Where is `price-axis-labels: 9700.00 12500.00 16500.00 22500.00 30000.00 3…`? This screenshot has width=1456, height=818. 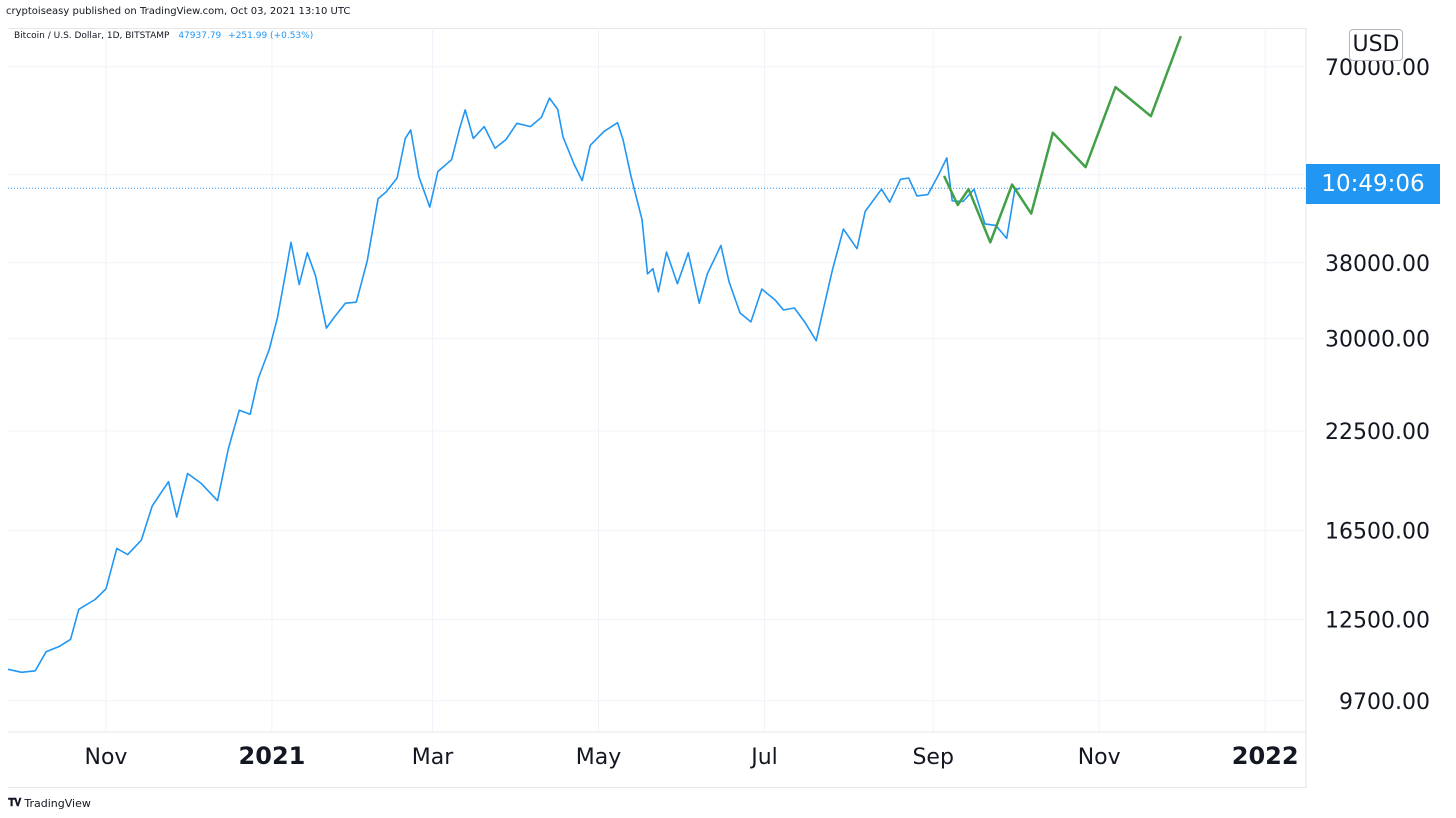
price-axis-labels: 9700.00 12500.00 16500.00 22500.00 30000.00 3… is located at coordinates (1377, 385).